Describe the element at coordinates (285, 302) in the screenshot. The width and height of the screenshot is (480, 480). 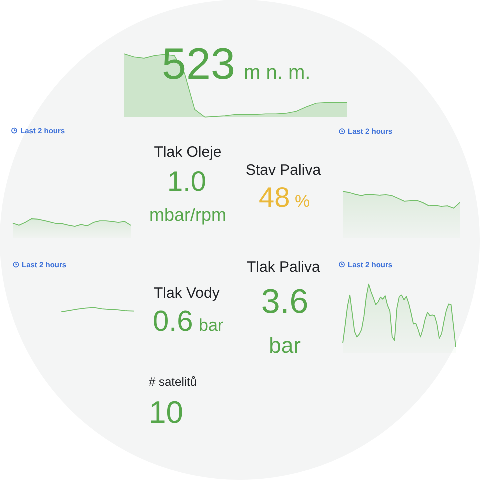
I see `text: 3.6` at that location.